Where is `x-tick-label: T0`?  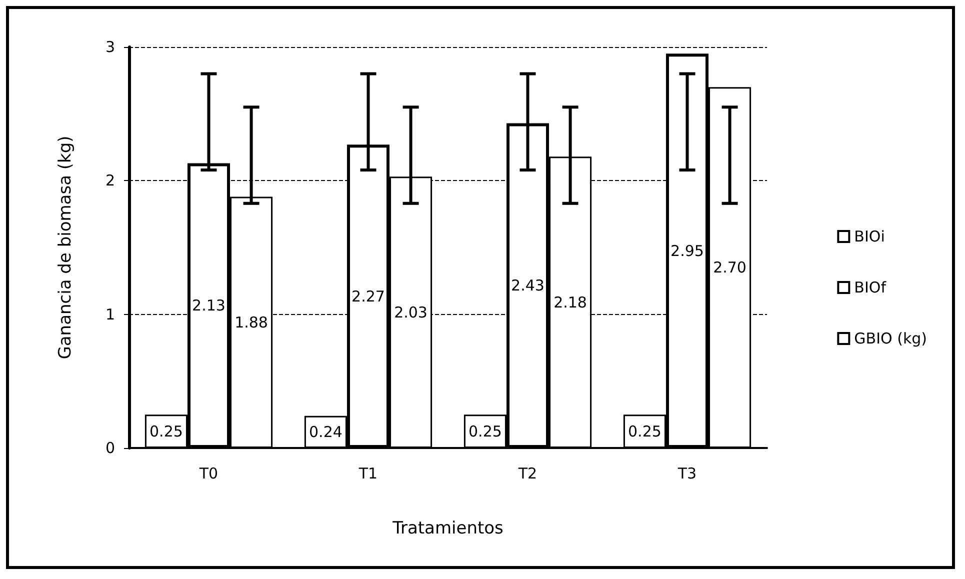 x-tick-label: T0 is located at coordinates (208, 473).